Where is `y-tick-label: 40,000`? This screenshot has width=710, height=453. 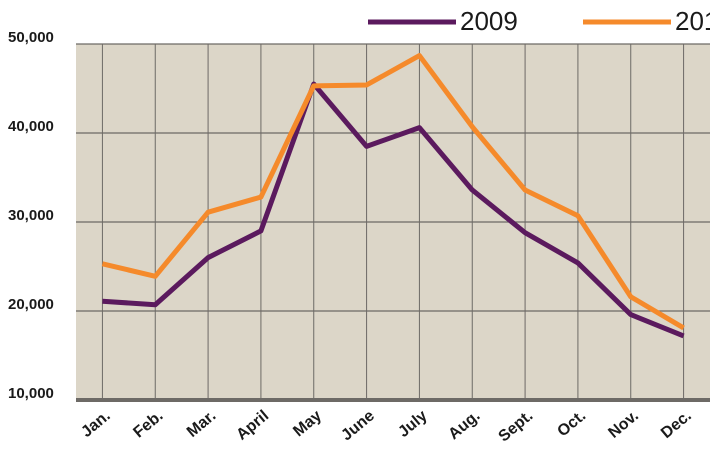
y-tick-label: 40,000 is located at coordinates (31, 126).